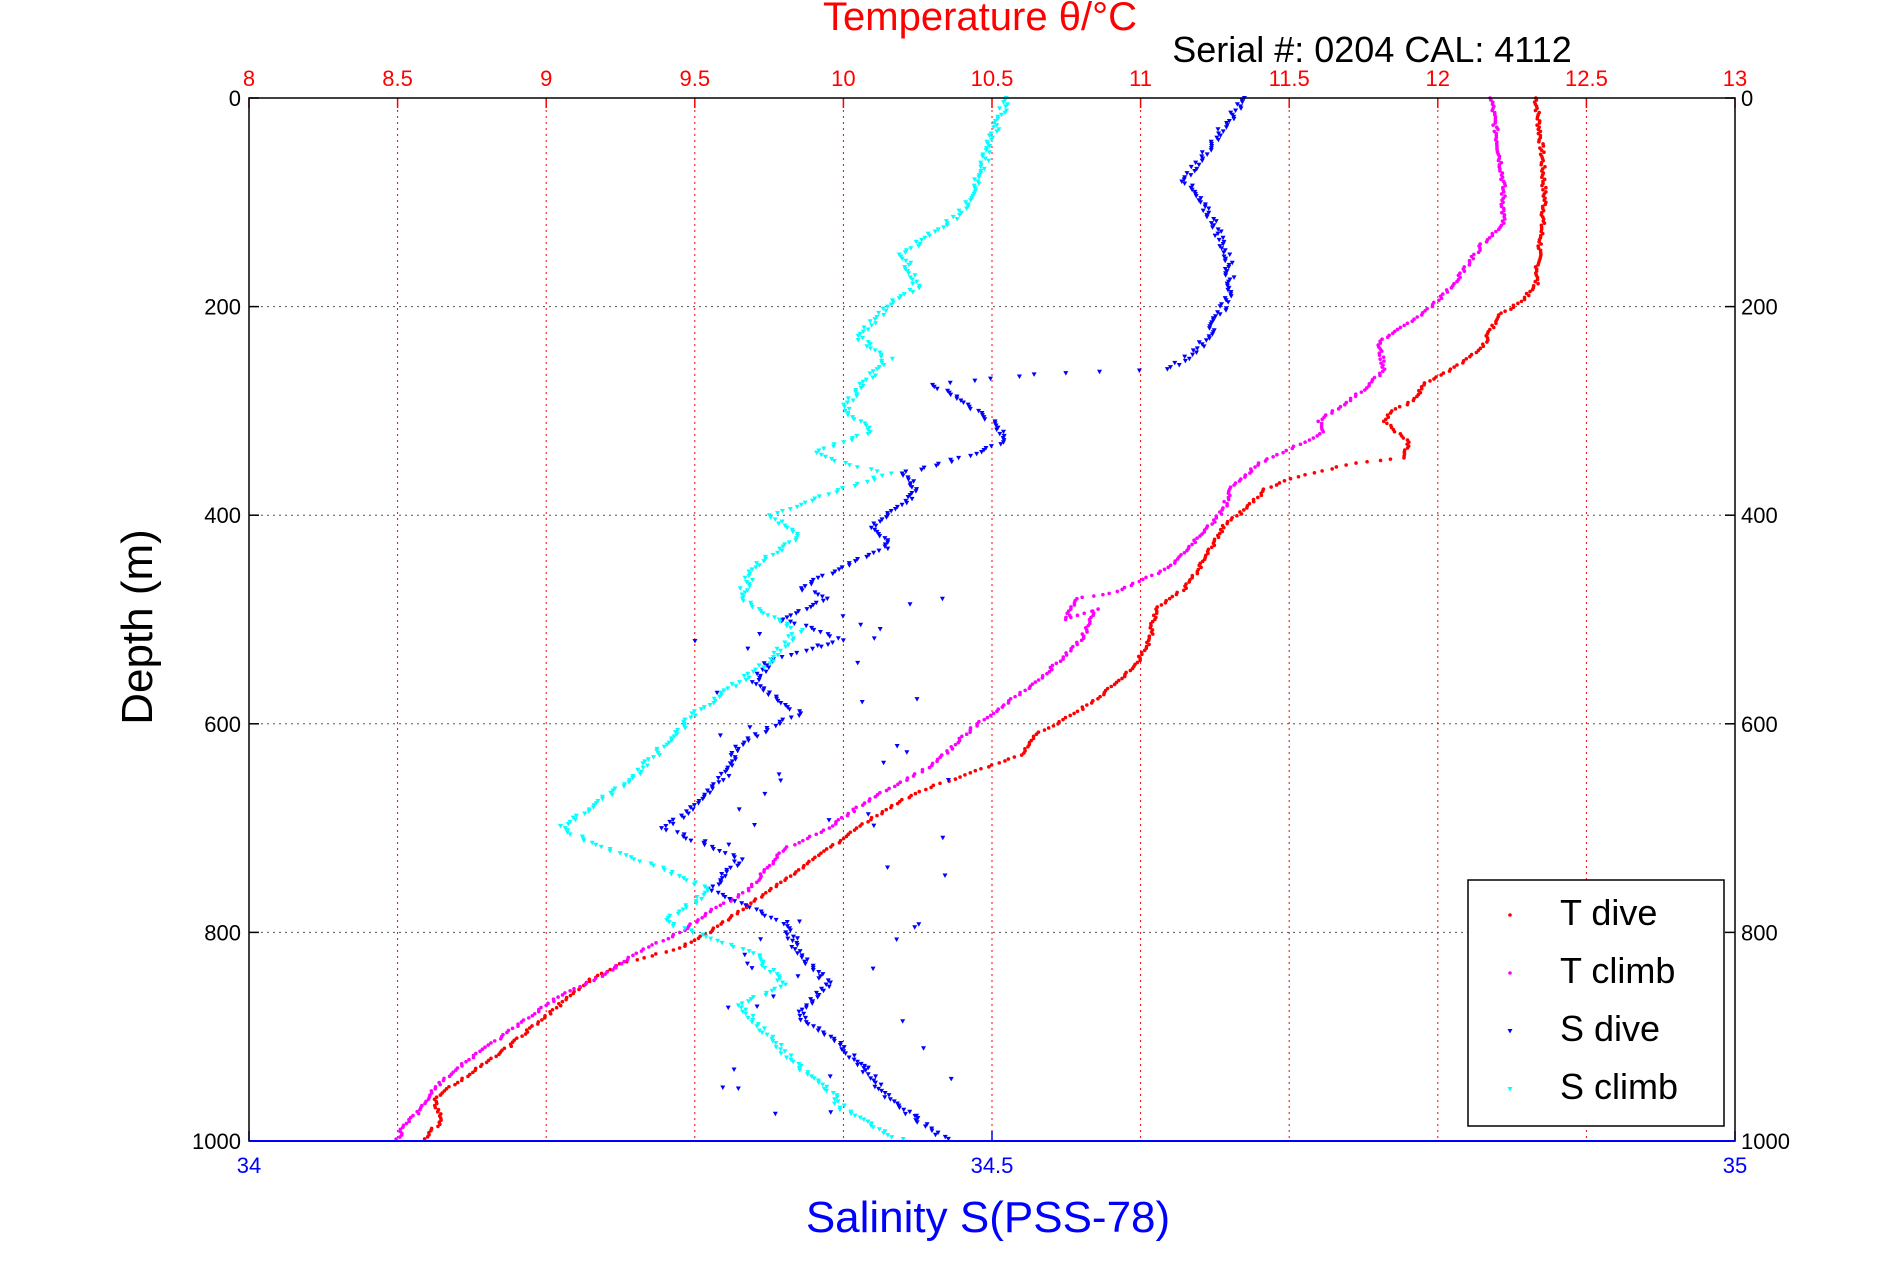  Describe the element at coordinates (1592, 999) in the screenshot. I see `legend-items: T dive T climb S dive S climb` at that location.